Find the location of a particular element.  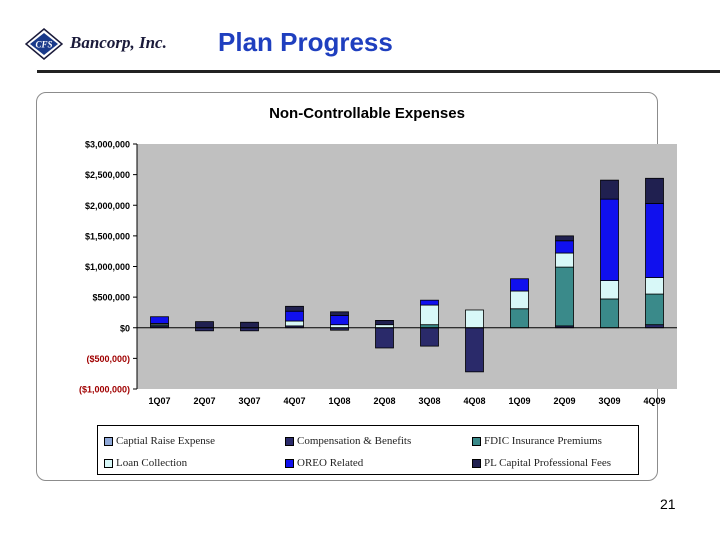

x-tick-label: 4Q07 is located at coordinates (294, 401).